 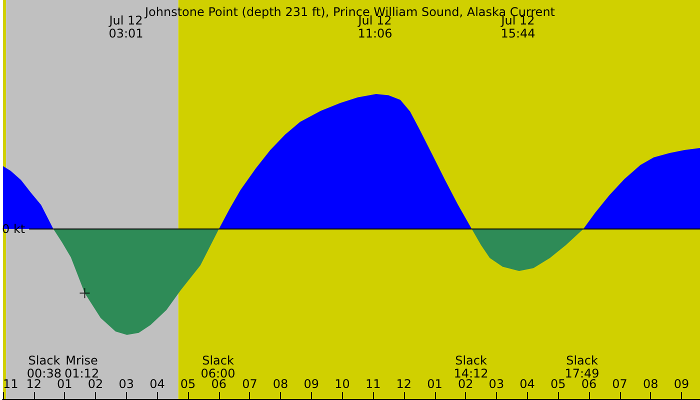 What do you see at coordinates (342, 384) in the screenshot?
I see `x-tick-label: 10` at bounding box center [342, 384].